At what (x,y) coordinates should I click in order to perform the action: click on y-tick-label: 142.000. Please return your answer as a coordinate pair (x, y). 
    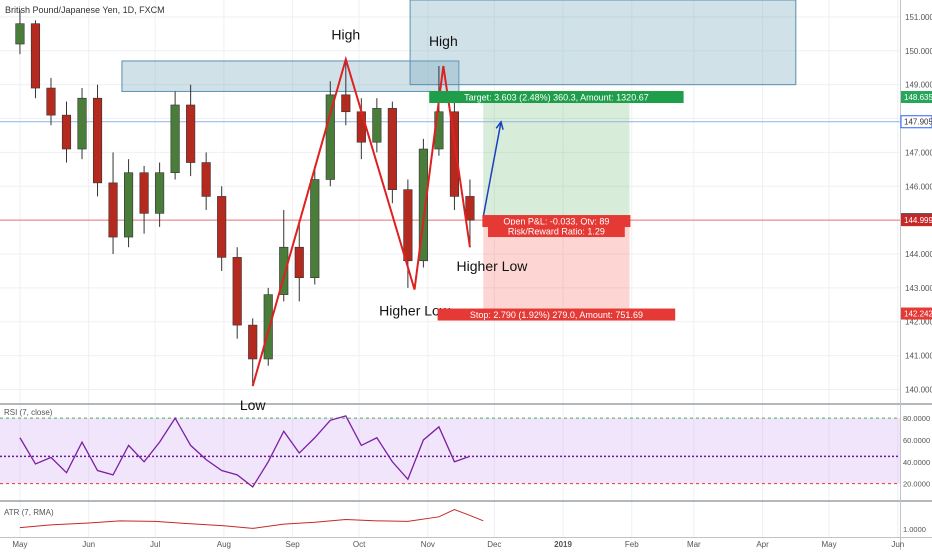
    Looking at the image, I should click on (918, 322).